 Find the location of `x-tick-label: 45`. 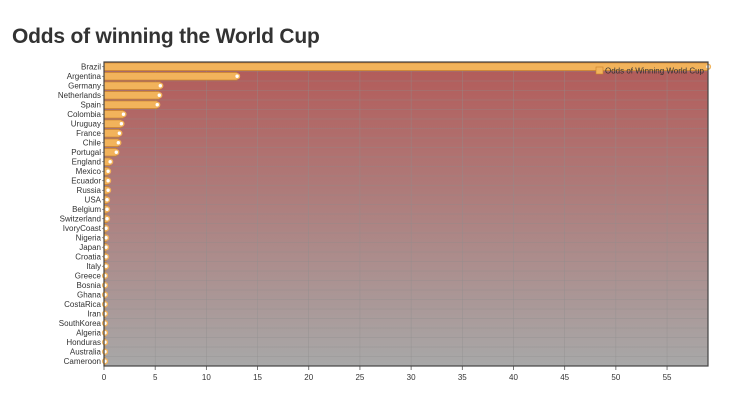

x-tick-label: 45 is located at coordinates (564, 377).